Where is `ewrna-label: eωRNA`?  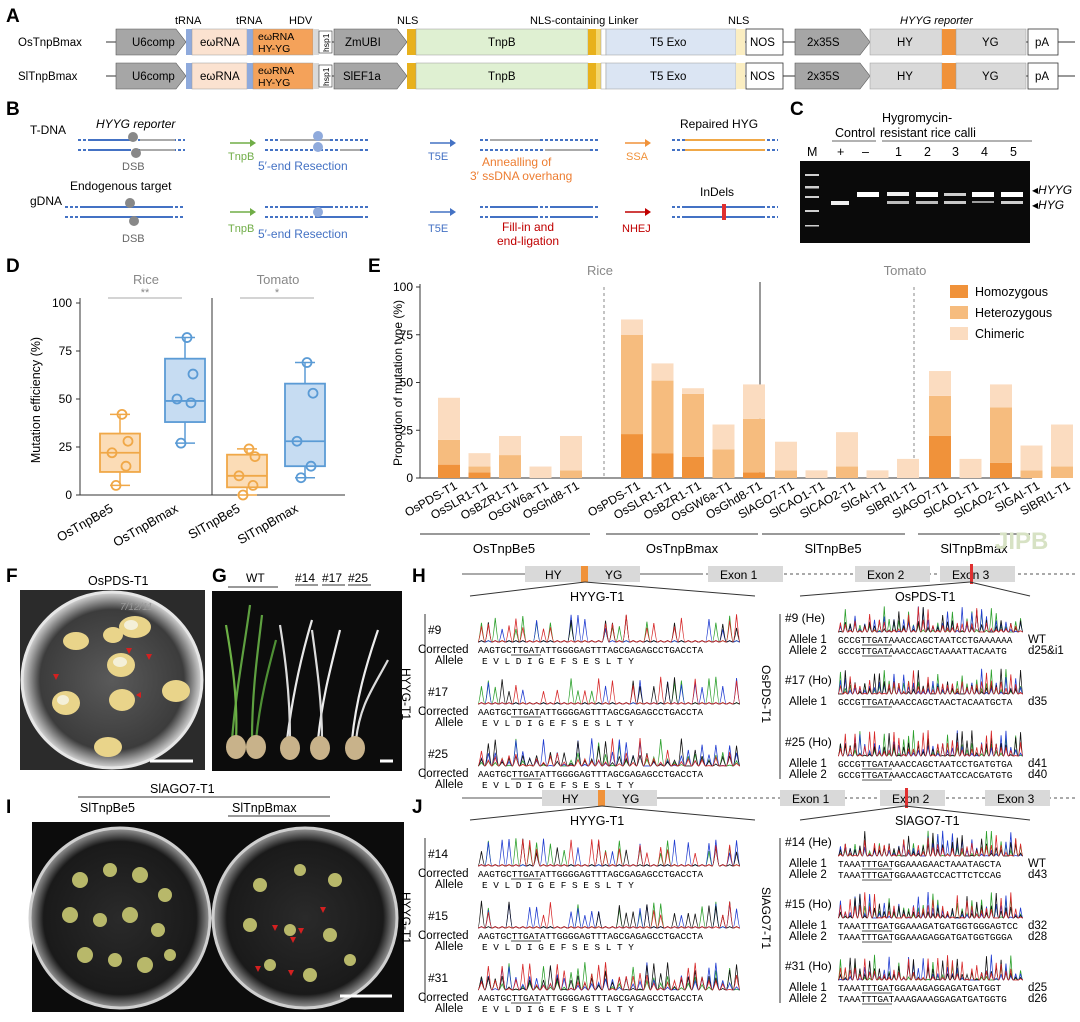
ewrna-label: eωRNA is located at coordinates (220, 43).